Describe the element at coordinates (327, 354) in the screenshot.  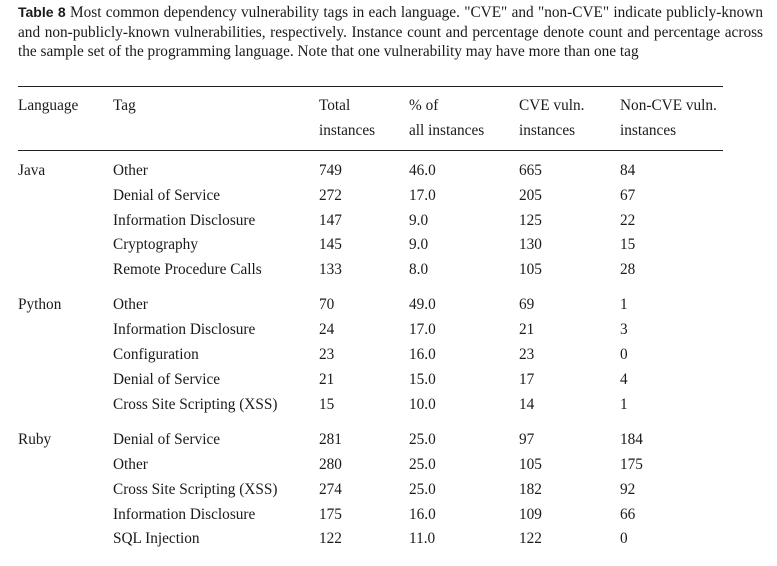
I see `total-cell: 23` at that location.